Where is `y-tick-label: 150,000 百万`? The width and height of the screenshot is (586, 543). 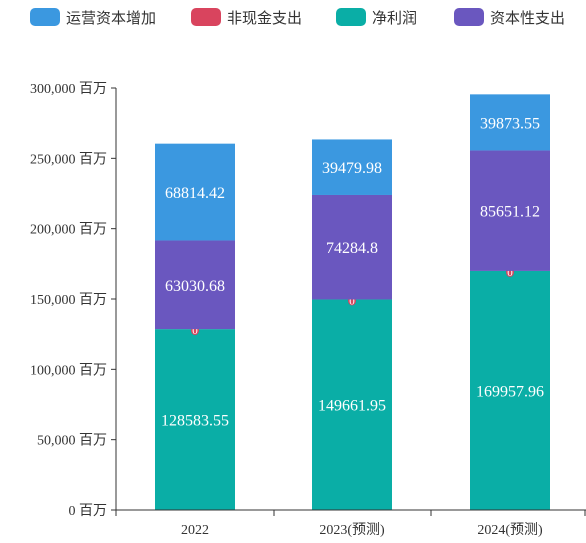
y-tick-label: 150,000 百万 is located at coordinates (68, 300).